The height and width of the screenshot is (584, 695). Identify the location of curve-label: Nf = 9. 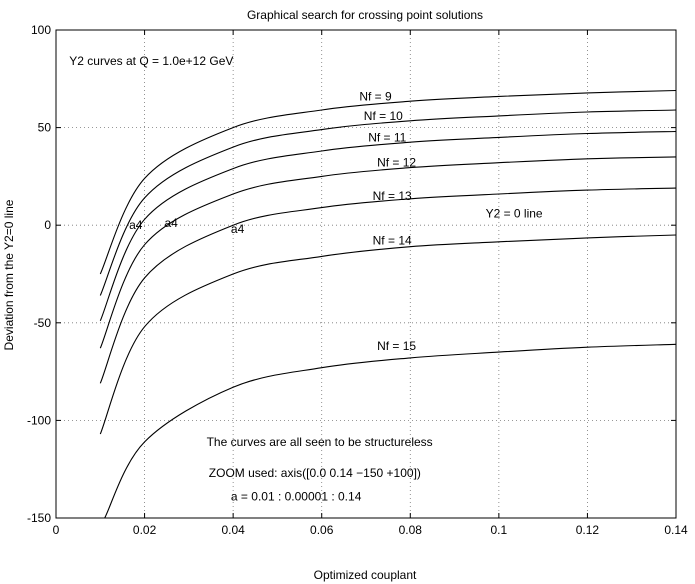
(375, 96).